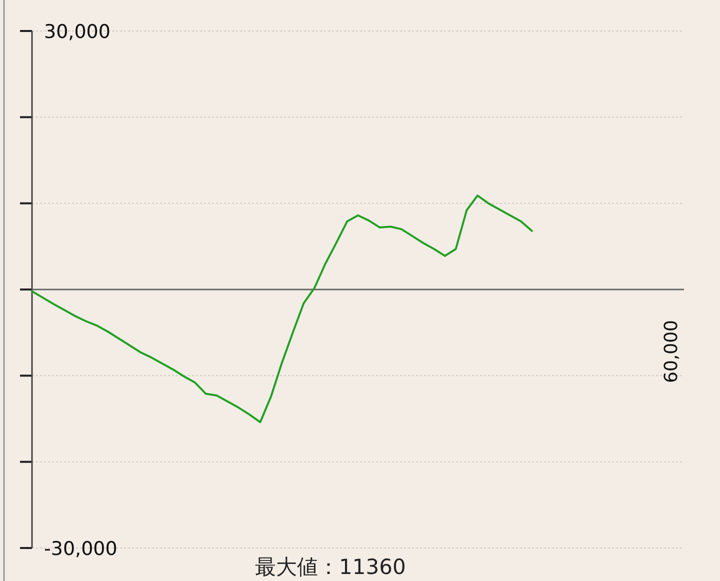 The height and width of the screenshot is (581, 720). I want to click on text: 最大値：11360, so click(330, 567).